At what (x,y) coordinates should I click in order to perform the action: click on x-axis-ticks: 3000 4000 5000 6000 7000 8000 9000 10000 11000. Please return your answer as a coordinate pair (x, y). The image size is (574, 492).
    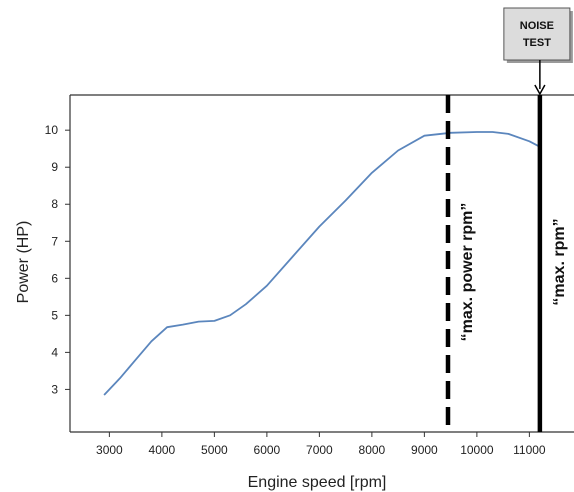
    Looking at the image, I should click on (321, 444).